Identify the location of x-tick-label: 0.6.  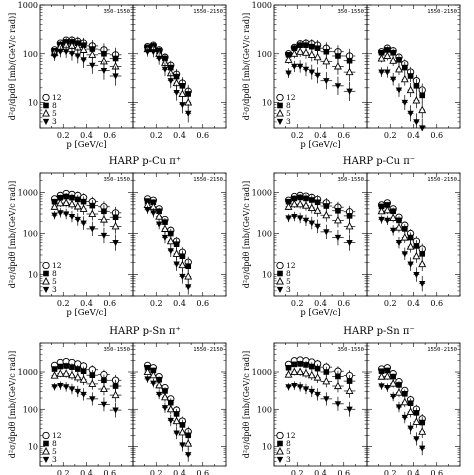
(343, 303).